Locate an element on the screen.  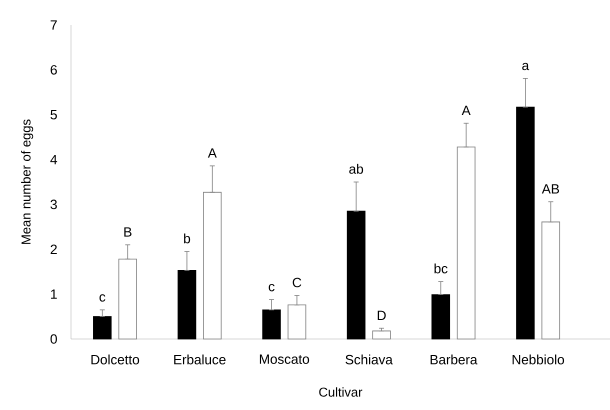
x-axis-title: Cultivar is located at coordinates (340, 392).